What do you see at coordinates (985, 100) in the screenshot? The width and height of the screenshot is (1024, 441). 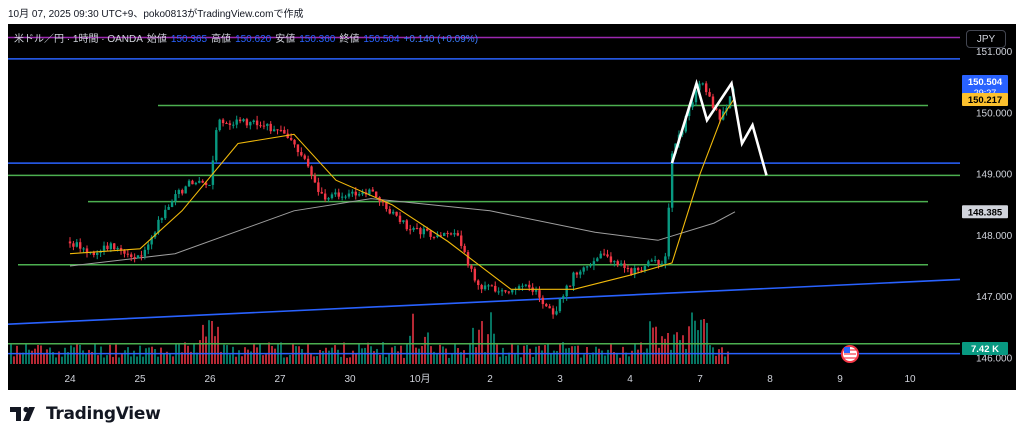 I see `level-price-badge: 150.217` at bounding box center [985, 100].